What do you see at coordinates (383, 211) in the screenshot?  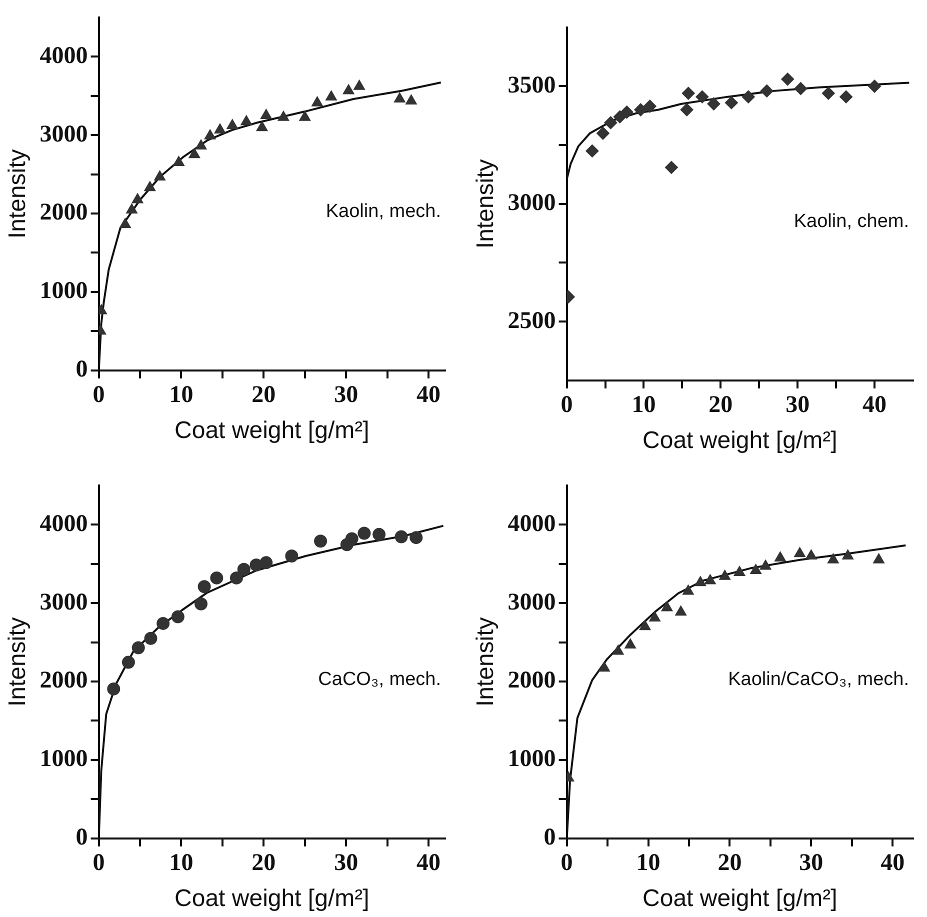 I see `annotation: Kaolin, mech.` at bounding box center [383, 211].